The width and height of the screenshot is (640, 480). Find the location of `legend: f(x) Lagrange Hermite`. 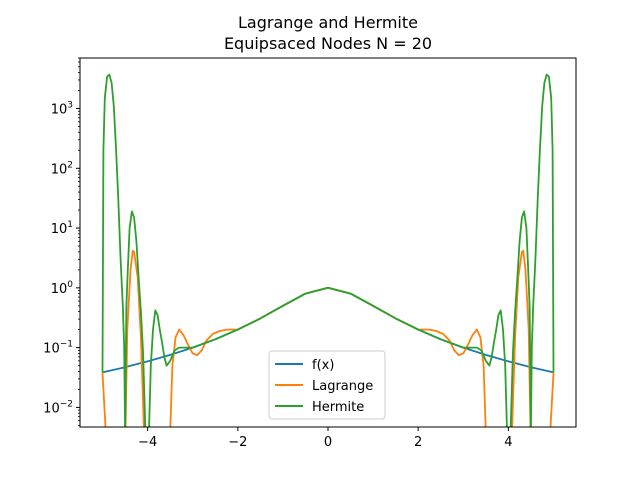

legend: f(x) Lagrange Hermite is located at coordinates (327, 385).